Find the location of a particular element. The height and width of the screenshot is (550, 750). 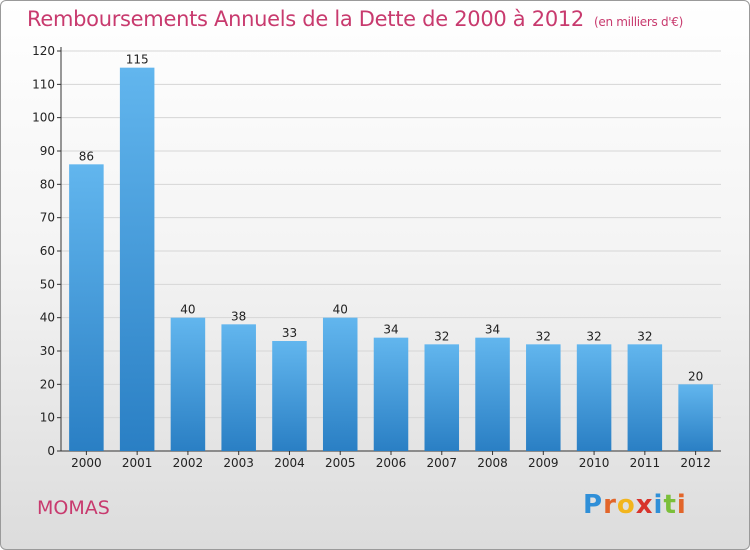

data-label-2007: 32 is located at coordinates (441, 336).